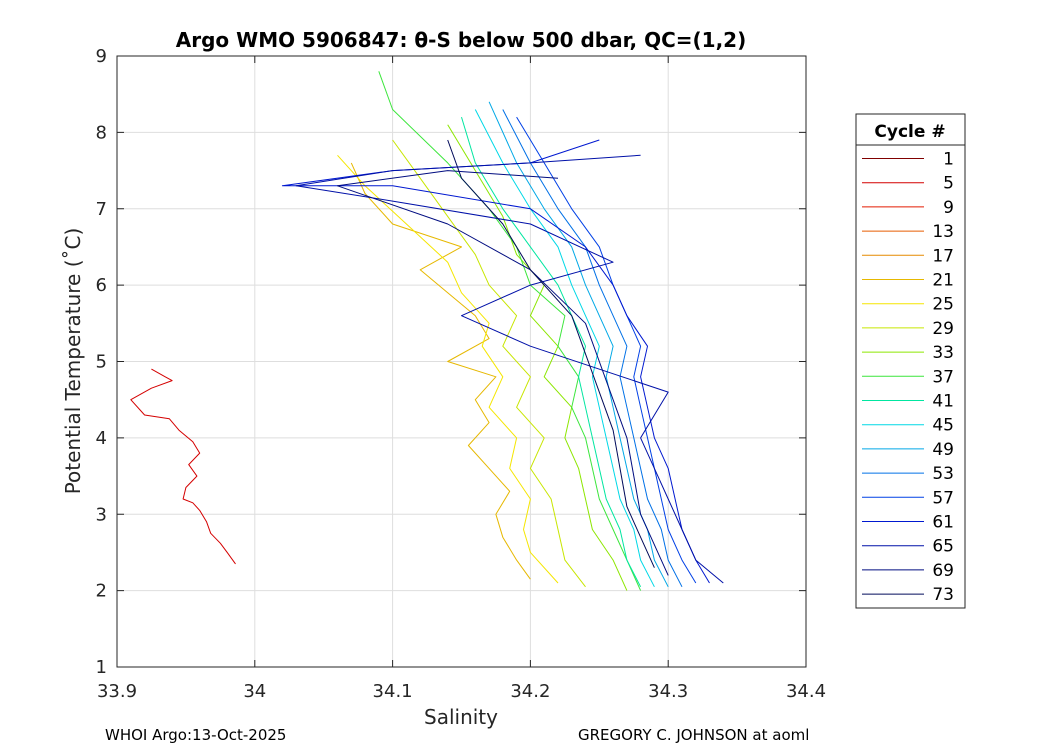 This screenshot has width=1050, height=750. I want to click on legend-label-cycle-69: 69, so click(943, 571).